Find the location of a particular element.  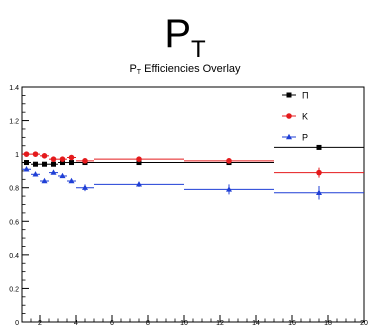

x-tick-label: 8 is located at coordinates (148, 322).